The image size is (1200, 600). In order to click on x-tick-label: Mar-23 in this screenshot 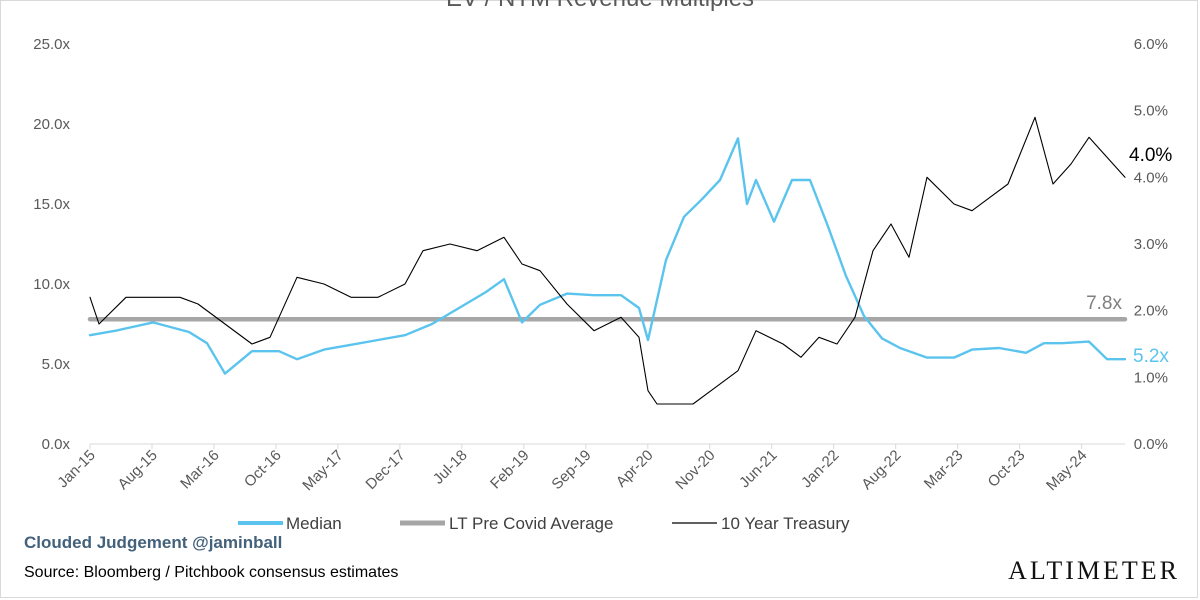, I will do `click(944, 470)`.